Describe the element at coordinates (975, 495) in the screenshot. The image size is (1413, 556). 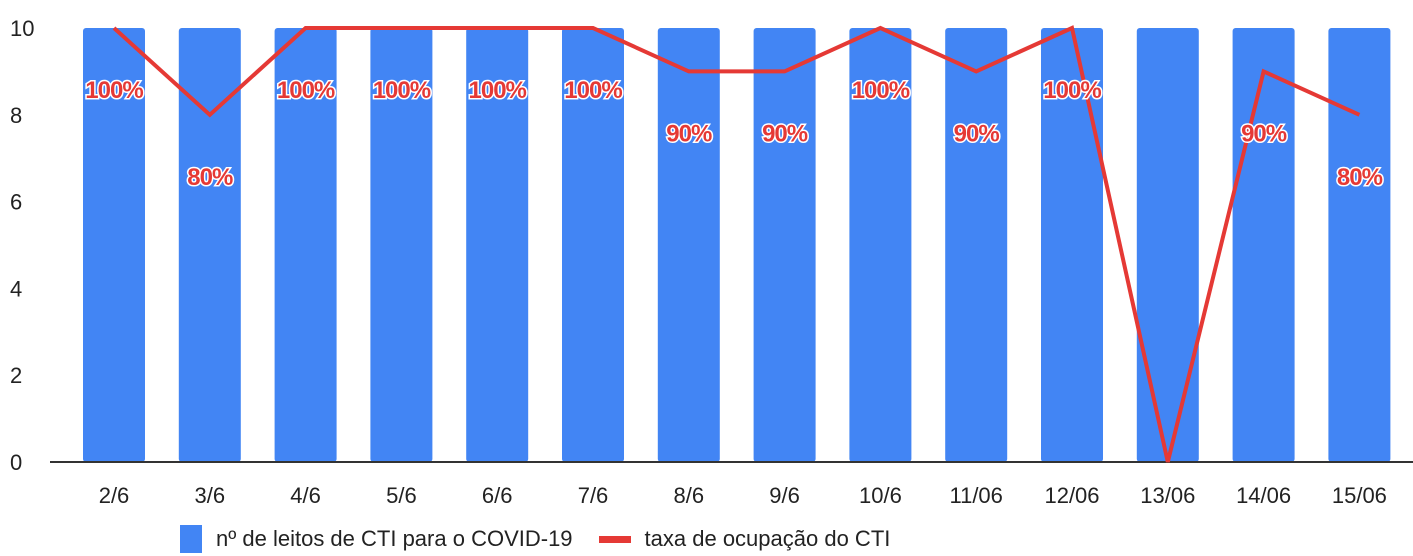
I see `x-tick-label: 11/06` at that location.